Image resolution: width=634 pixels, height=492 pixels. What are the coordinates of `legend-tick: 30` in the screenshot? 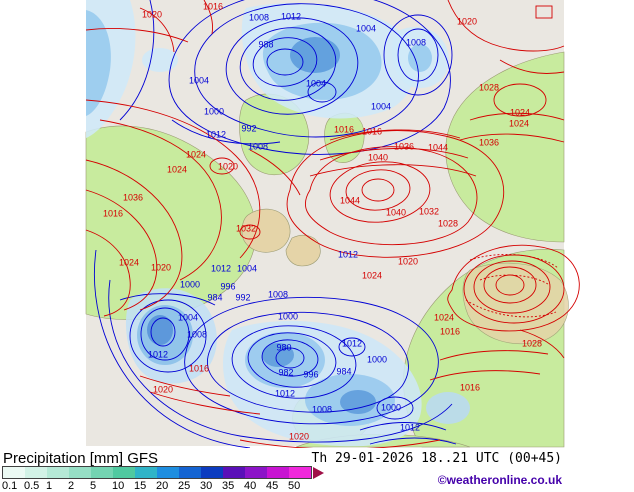 It's located at (206, 486).